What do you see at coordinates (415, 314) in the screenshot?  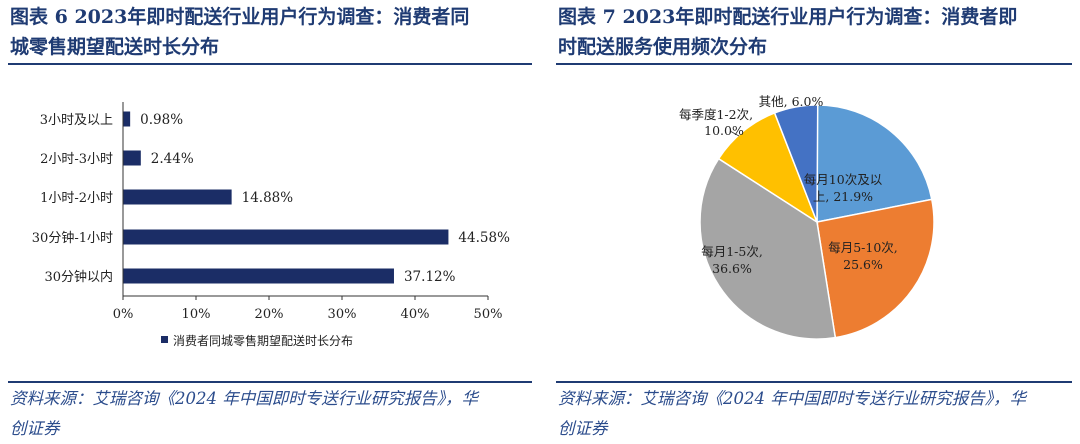 I see `x-tick-label: 40%` at bounding box center [415, 314].